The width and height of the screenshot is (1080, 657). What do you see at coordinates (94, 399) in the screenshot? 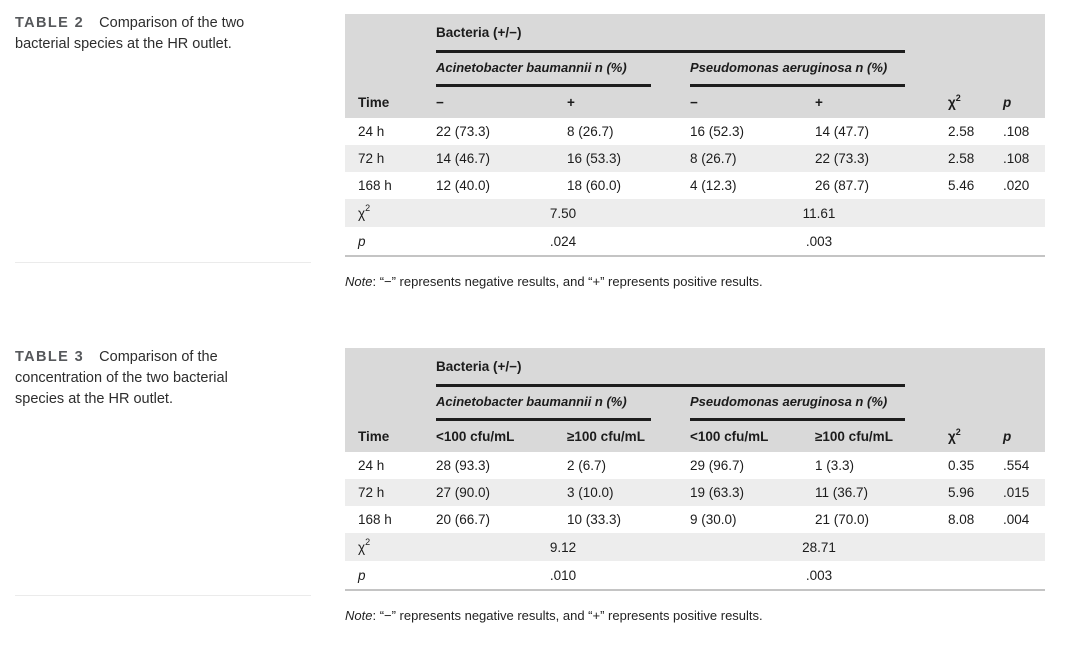
I see `caption-text: species at the HR outlet.` at bounding box center [94, 399].